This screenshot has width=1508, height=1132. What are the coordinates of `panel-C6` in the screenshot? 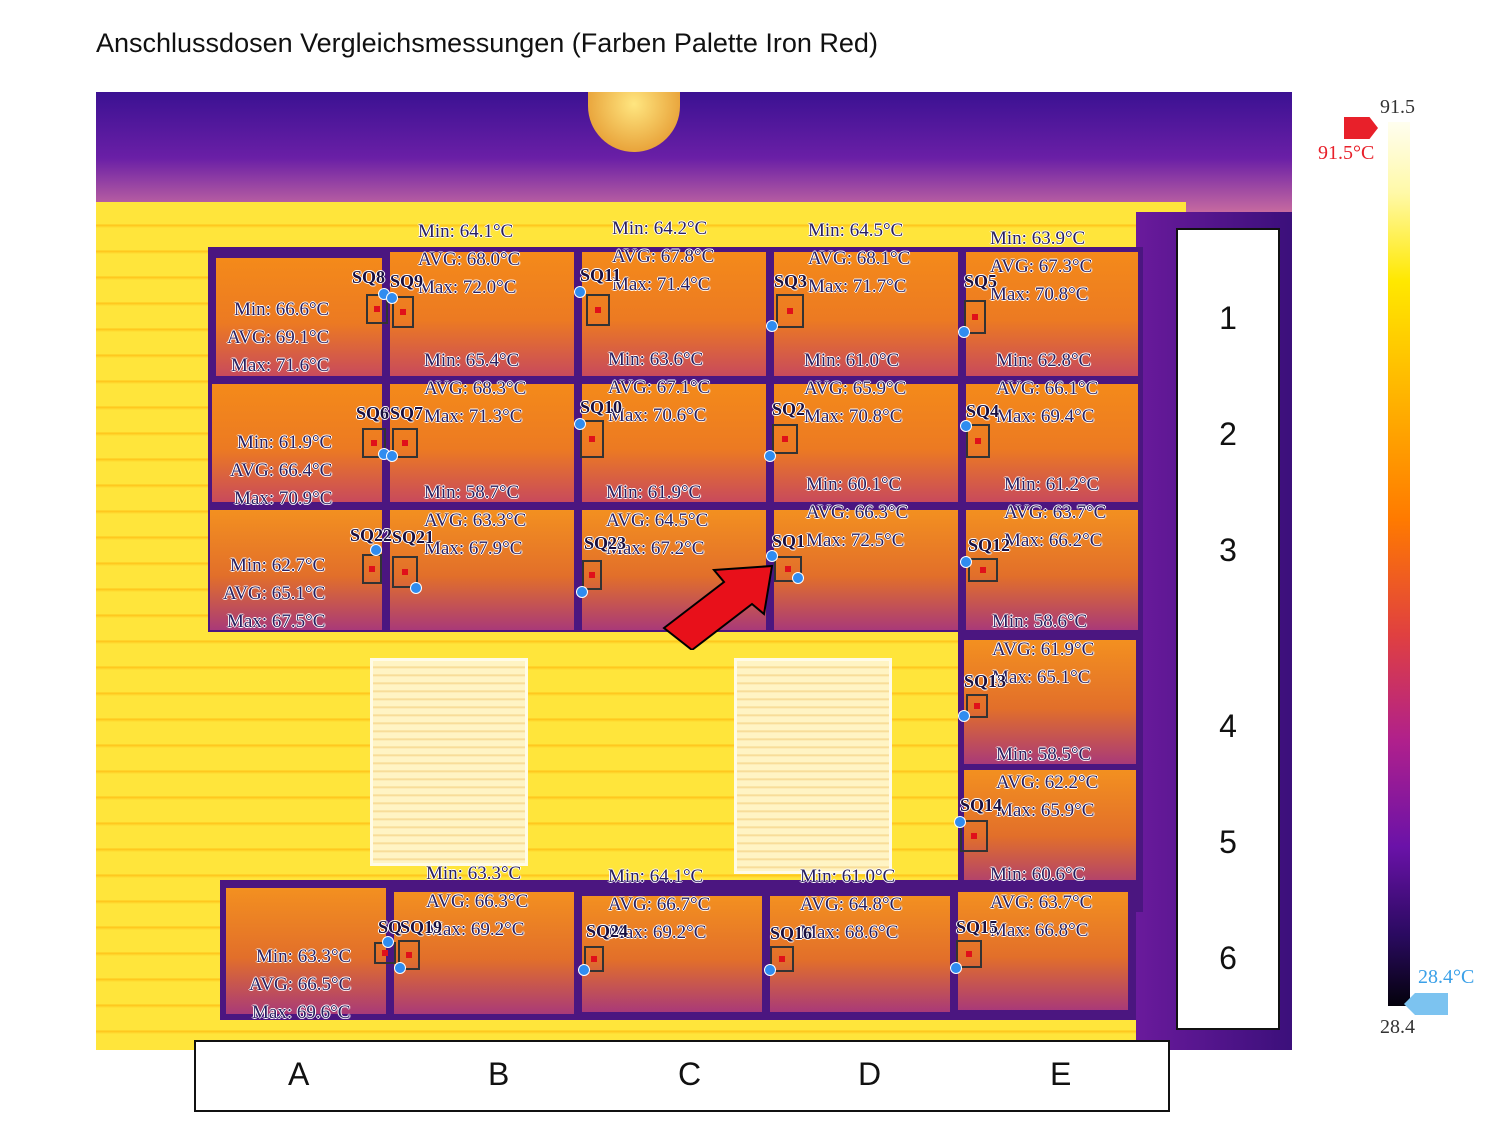 It's located at (672, 954).